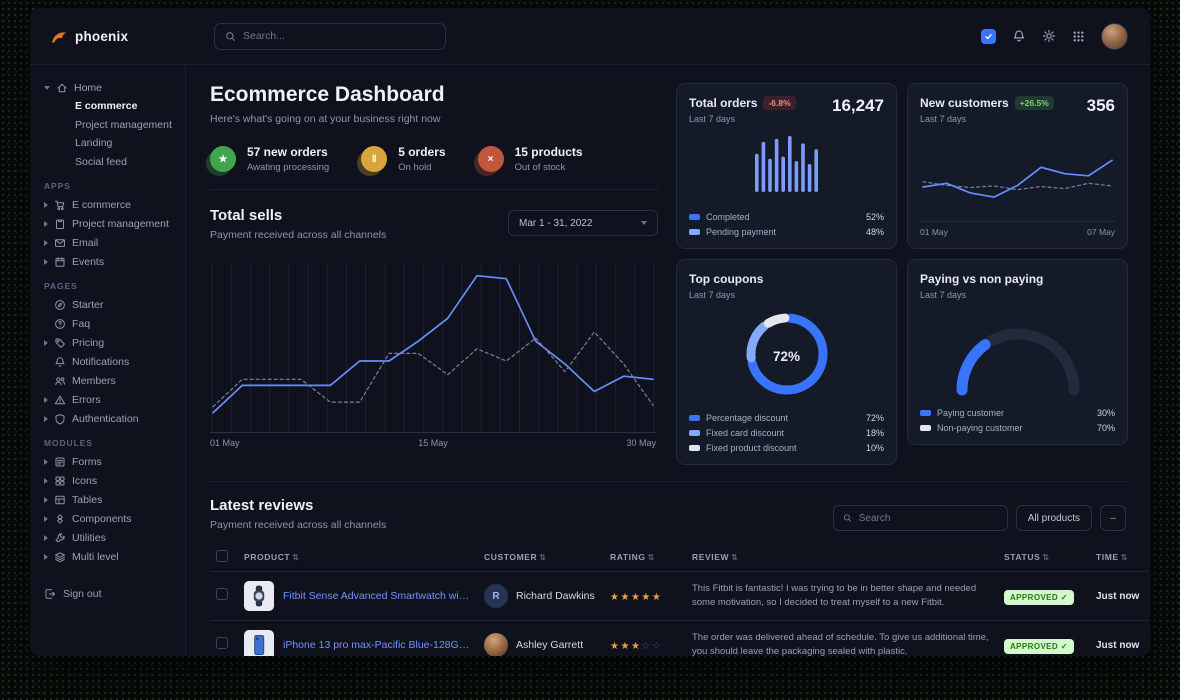  Describe the element at coordinates (88, 87) in the screenshot. I see `sidebar-item-label: Home` at that location.